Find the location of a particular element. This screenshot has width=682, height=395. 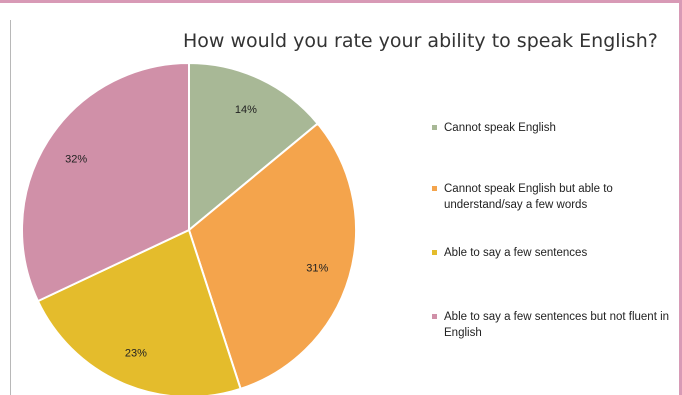

legend-item-3: Able to say a few sentences is located at coordinates (557, 253).